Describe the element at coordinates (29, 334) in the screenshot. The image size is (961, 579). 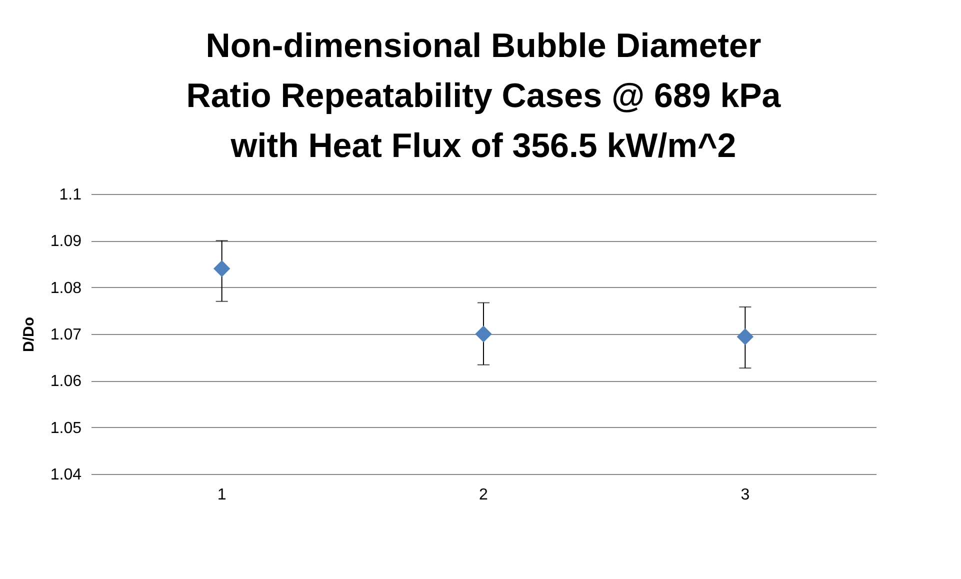
I see `y-axis-title: D/Do` at that location.